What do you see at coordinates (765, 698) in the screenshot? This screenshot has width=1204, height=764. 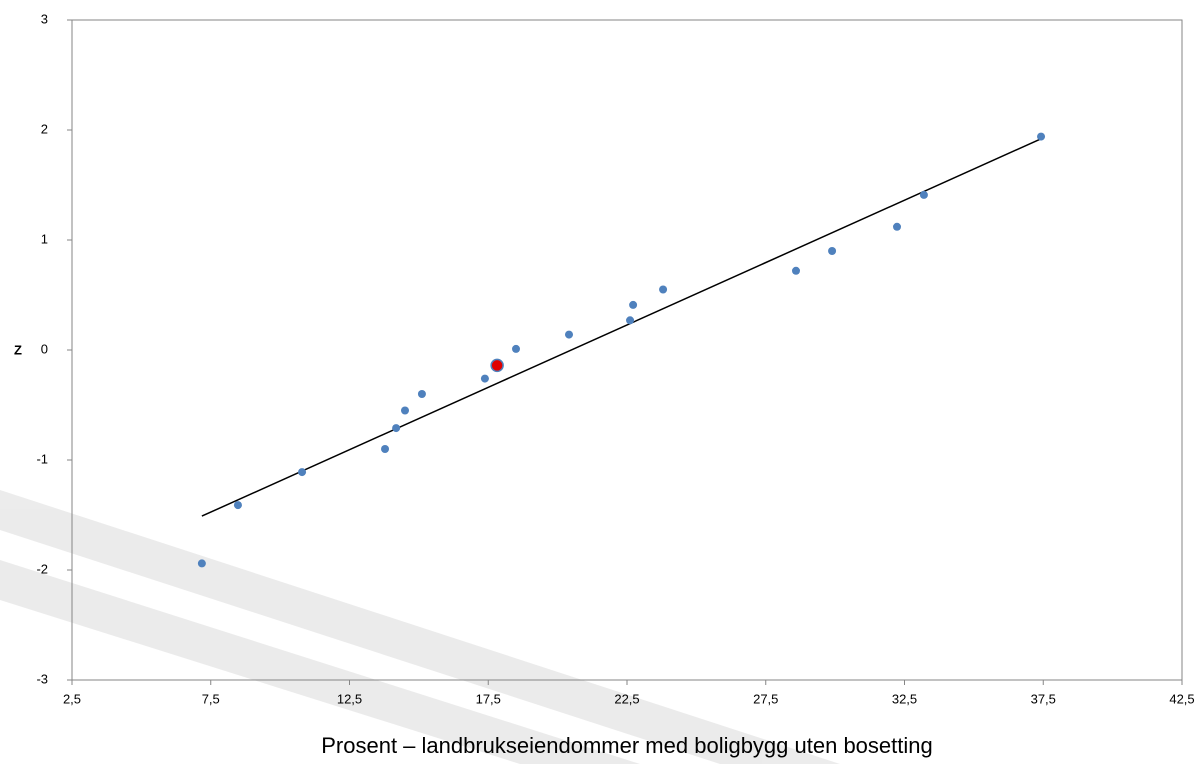 I see `x-tick-label: 27,5` at bounding box center [765, 698].